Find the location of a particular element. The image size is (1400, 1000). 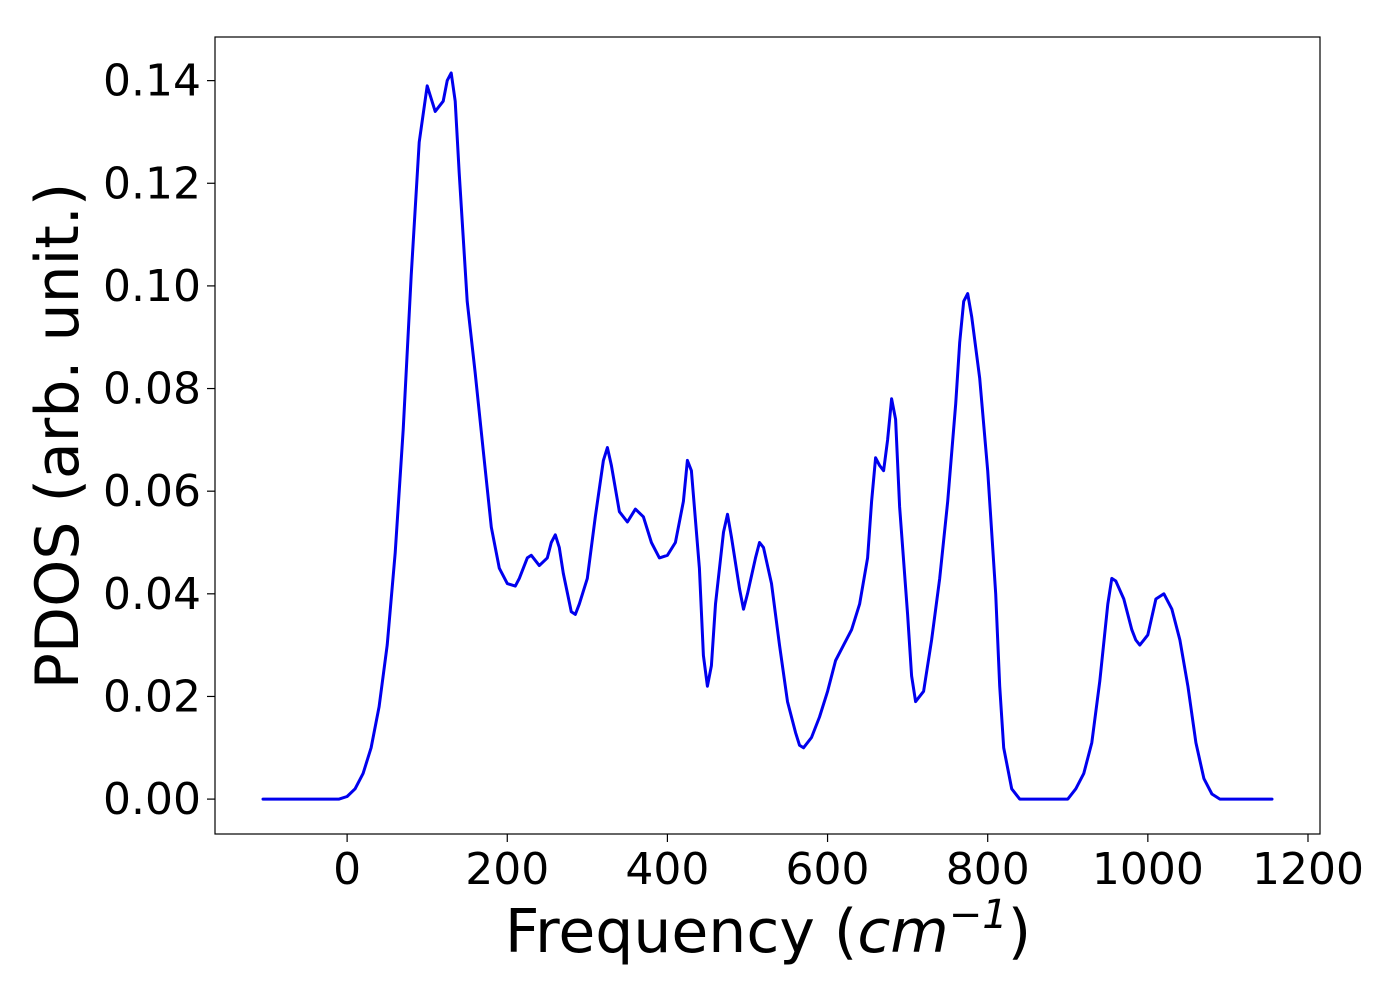

y-tick-label: 0.00 is located at coordinates (152, 799).